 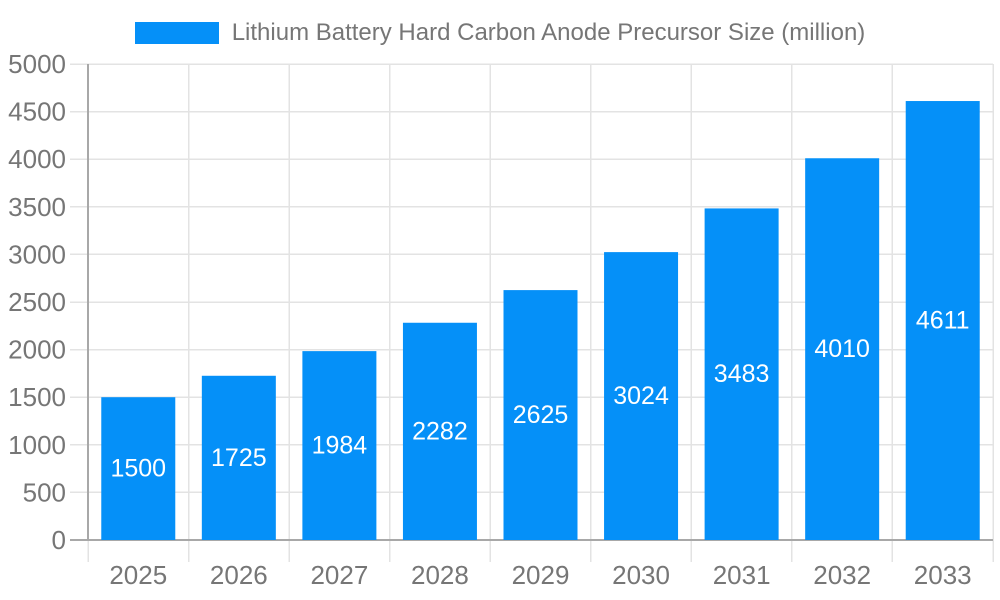 I want to click on y-axis-label: 3000, so click(x=37, y=254).